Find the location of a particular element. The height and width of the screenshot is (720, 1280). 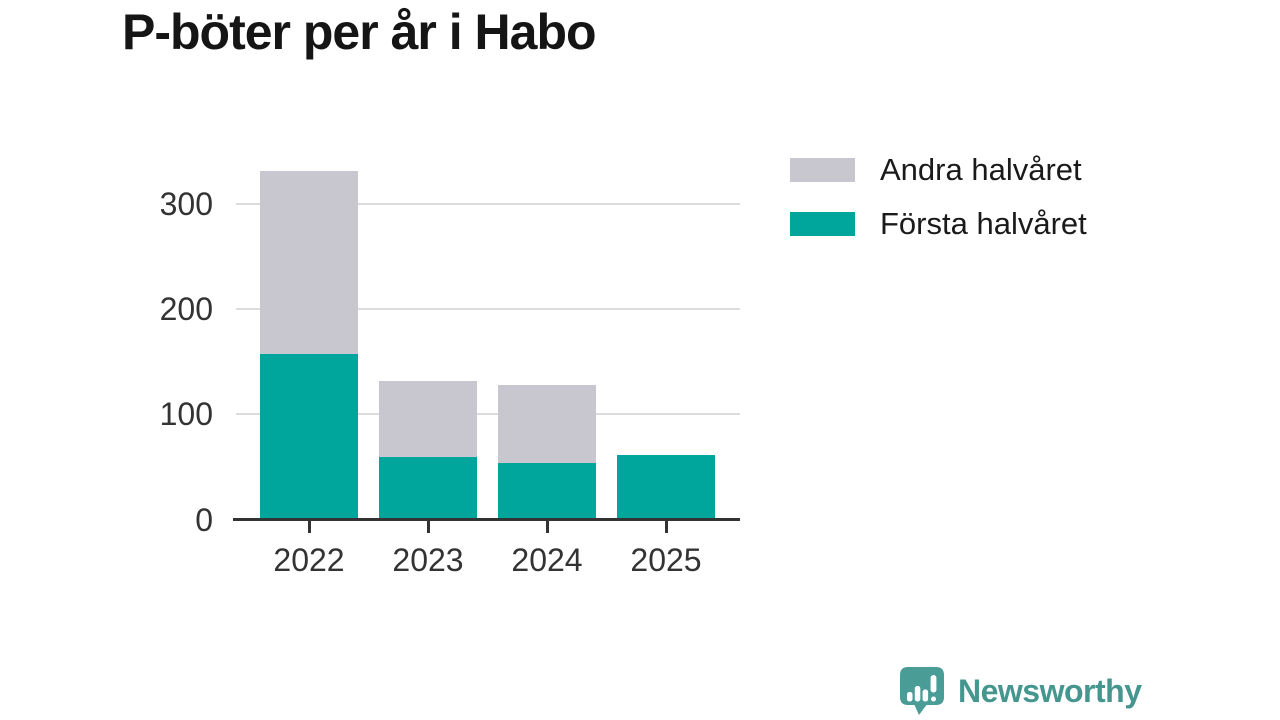

x-axis-tick-label: 2025 is located at coordinates (666, 560).